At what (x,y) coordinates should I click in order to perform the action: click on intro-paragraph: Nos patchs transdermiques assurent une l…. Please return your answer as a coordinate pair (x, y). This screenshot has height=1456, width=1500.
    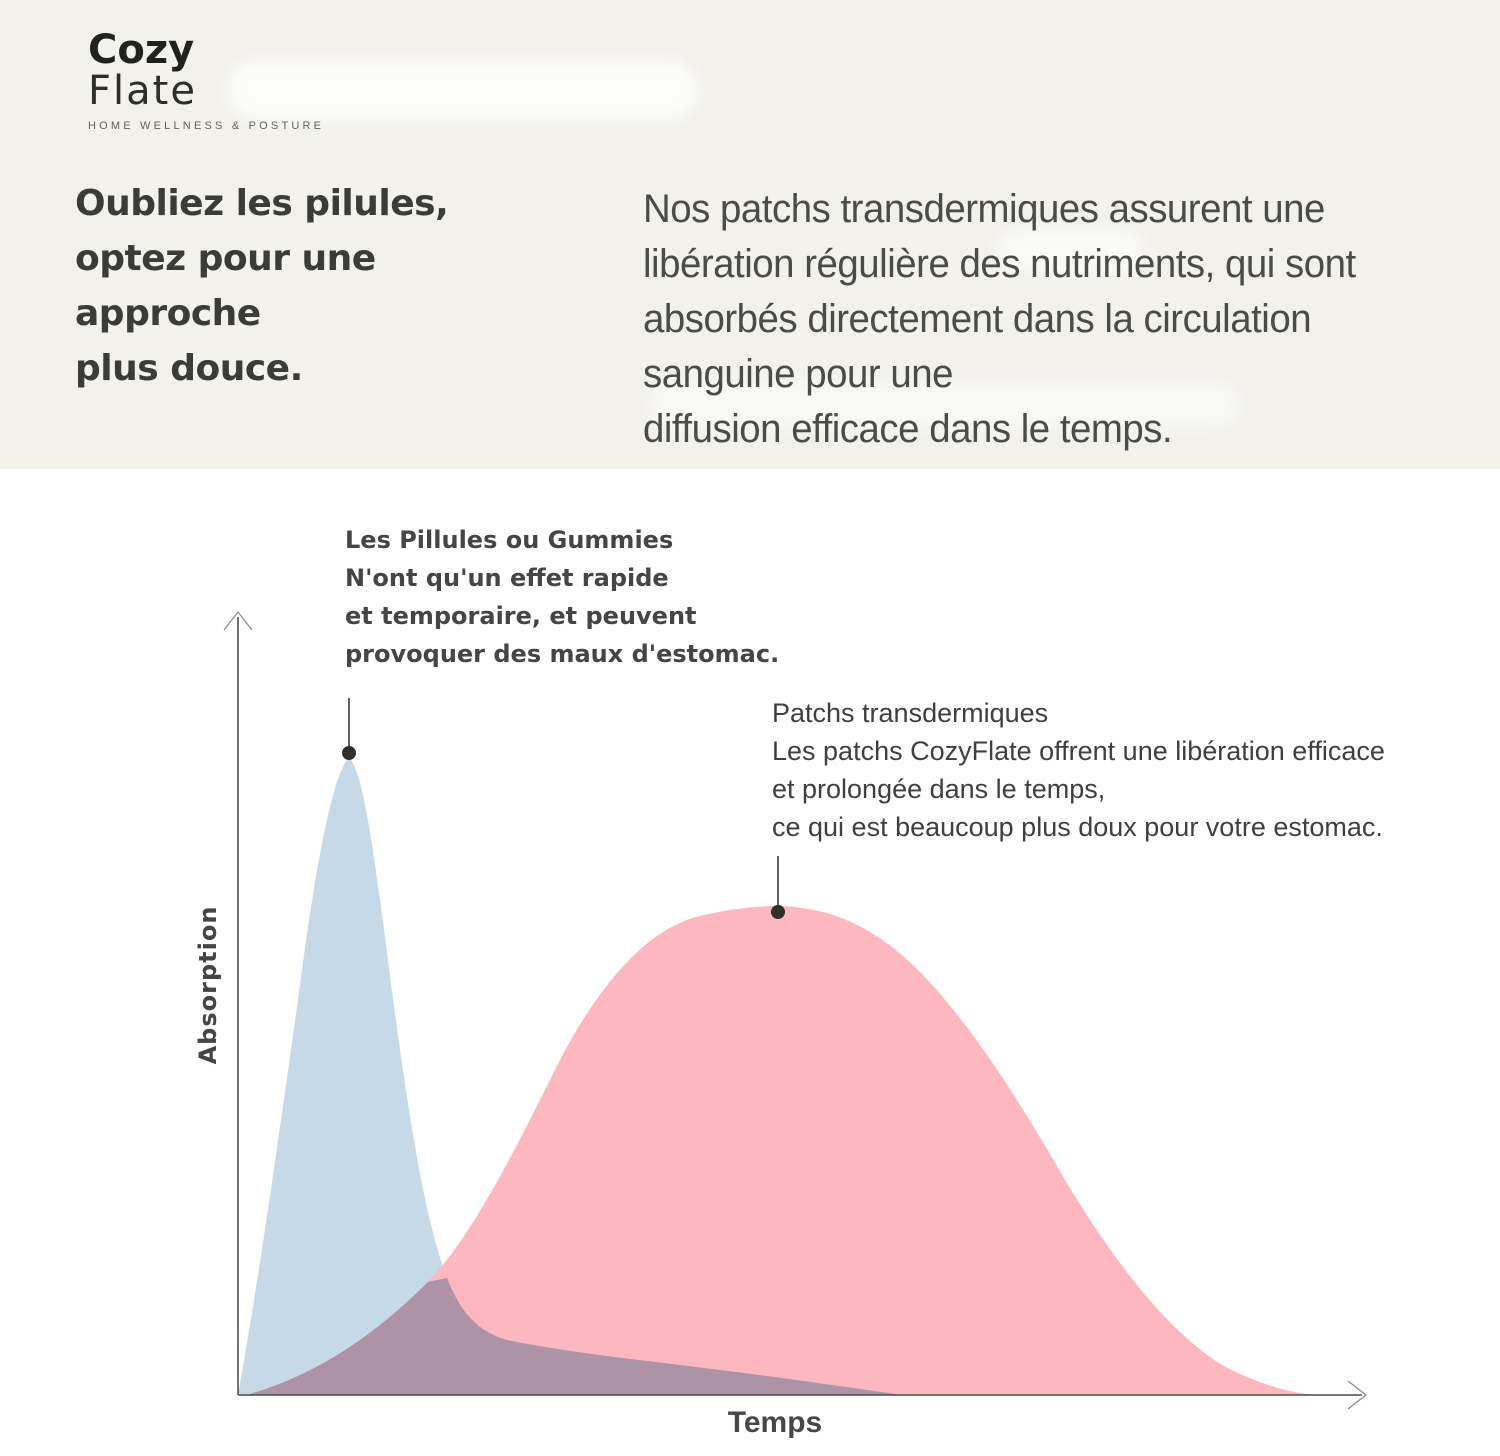
    Looking at the image, I should click on (999, 319).